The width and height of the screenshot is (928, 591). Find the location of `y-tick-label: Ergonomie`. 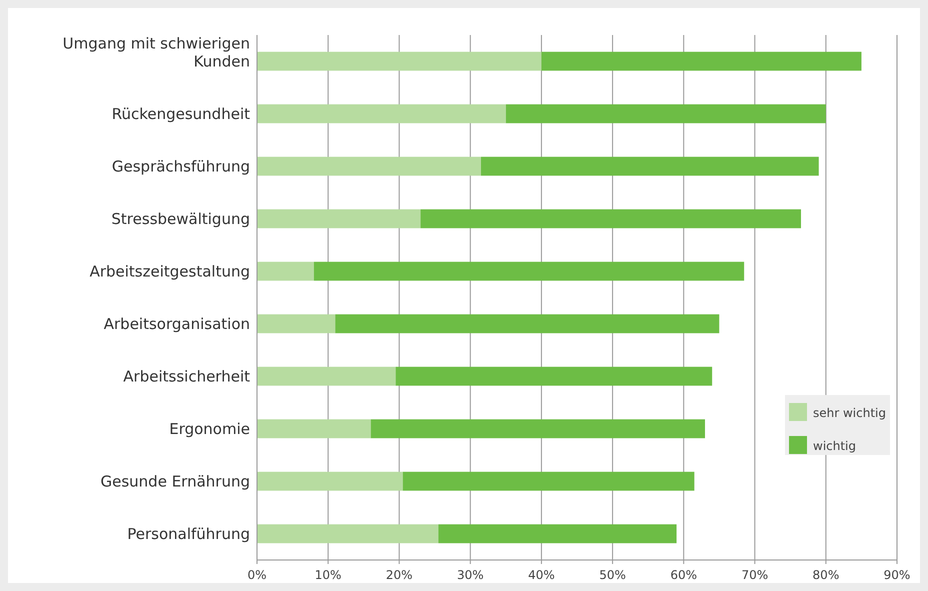

y-tick-label: Ergonomie is located at coordinates (209, 429).